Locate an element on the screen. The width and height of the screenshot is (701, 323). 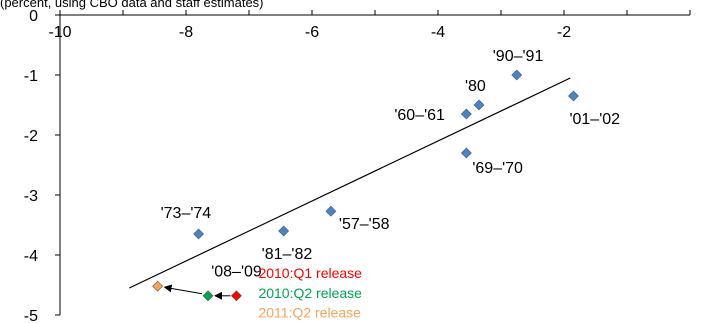
x-tick-label: -4 is located at coordinates (438, 32).